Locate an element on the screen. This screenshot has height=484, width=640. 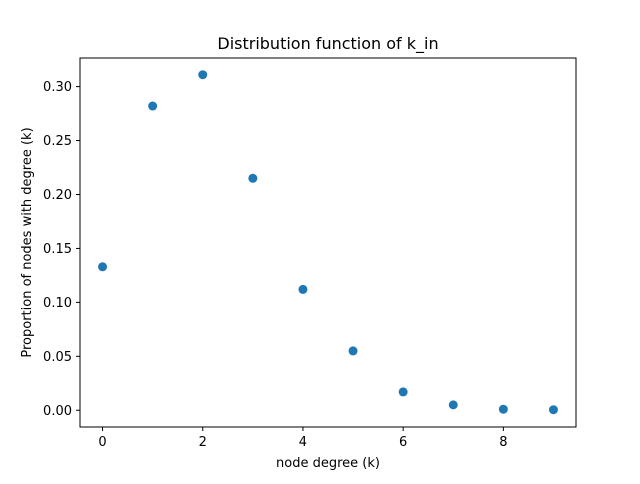
chart-title: Distribution function of k_in is located at coordinates (327, 44).